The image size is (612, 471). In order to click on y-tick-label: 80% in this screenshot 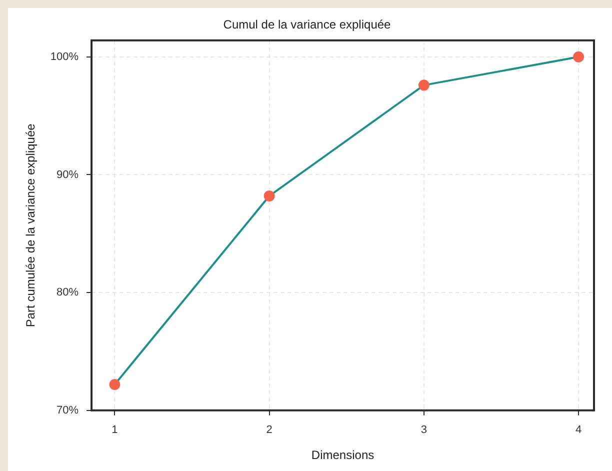, I will do `click(67, 292)`.